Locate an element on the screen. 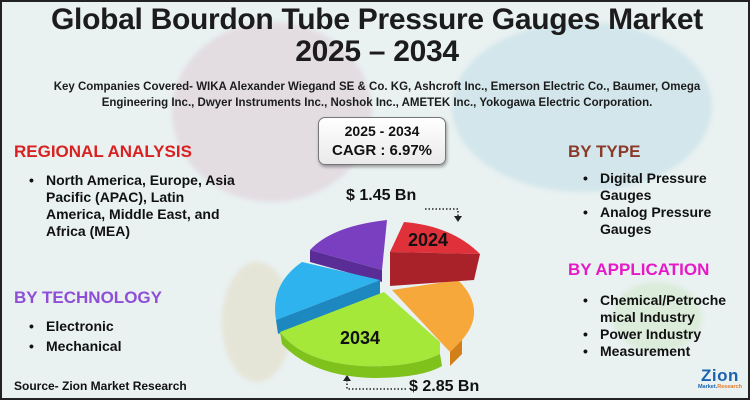  source-note: Source- Zion Market Research is located at coordinates (100, 386).